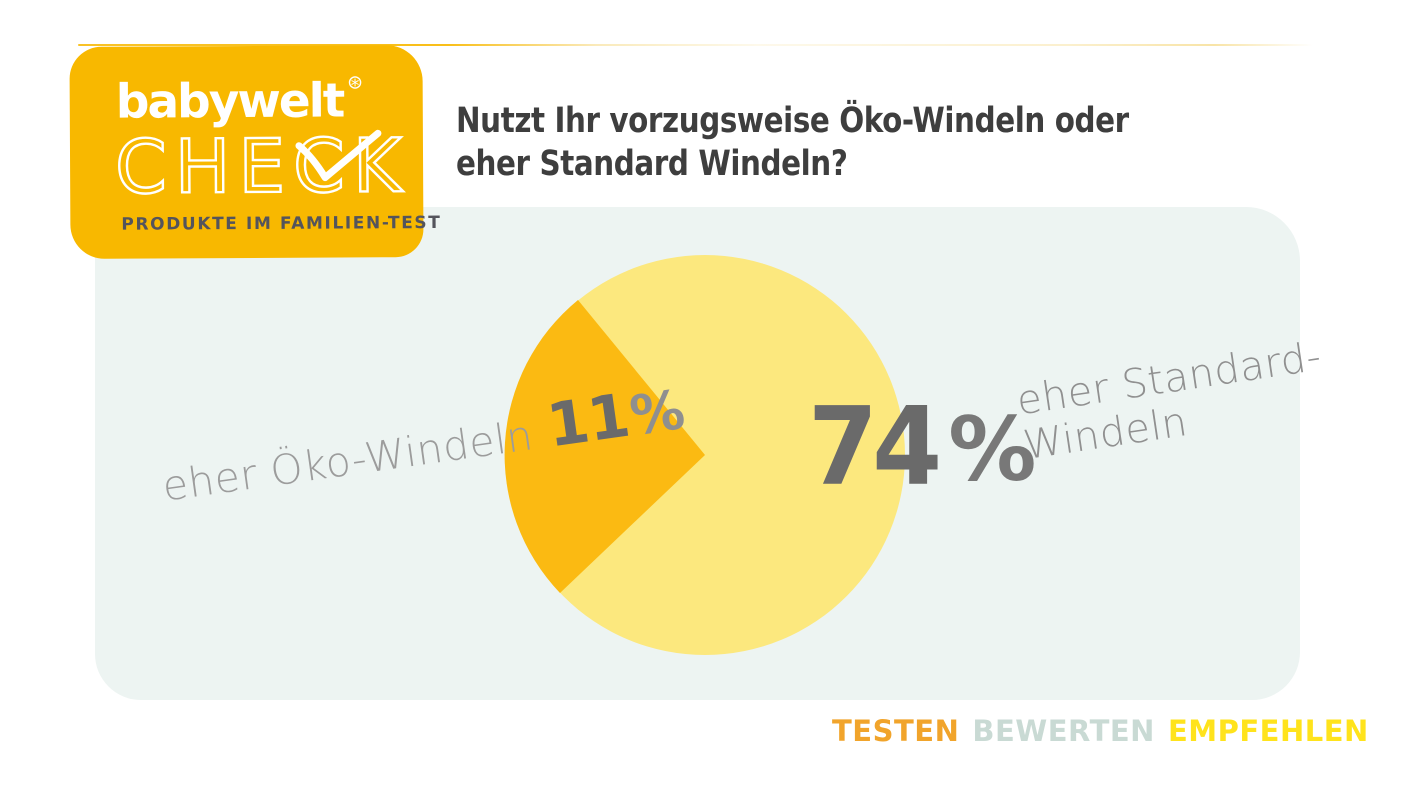  I want to click on pie-slice-oeko, so click(604, 446).